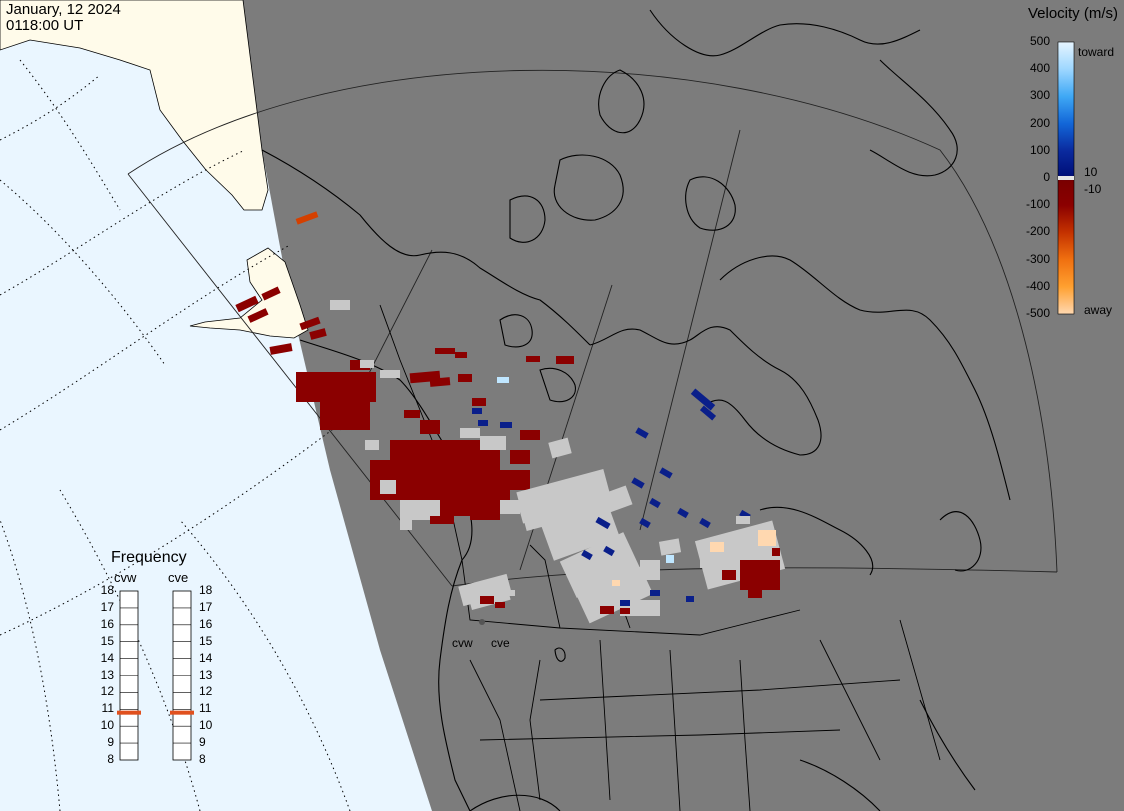  What do you see at coordinates (134, 105) in the screenshot?
I see `sunlit-land-alaska` at bounding box center [134, 105].